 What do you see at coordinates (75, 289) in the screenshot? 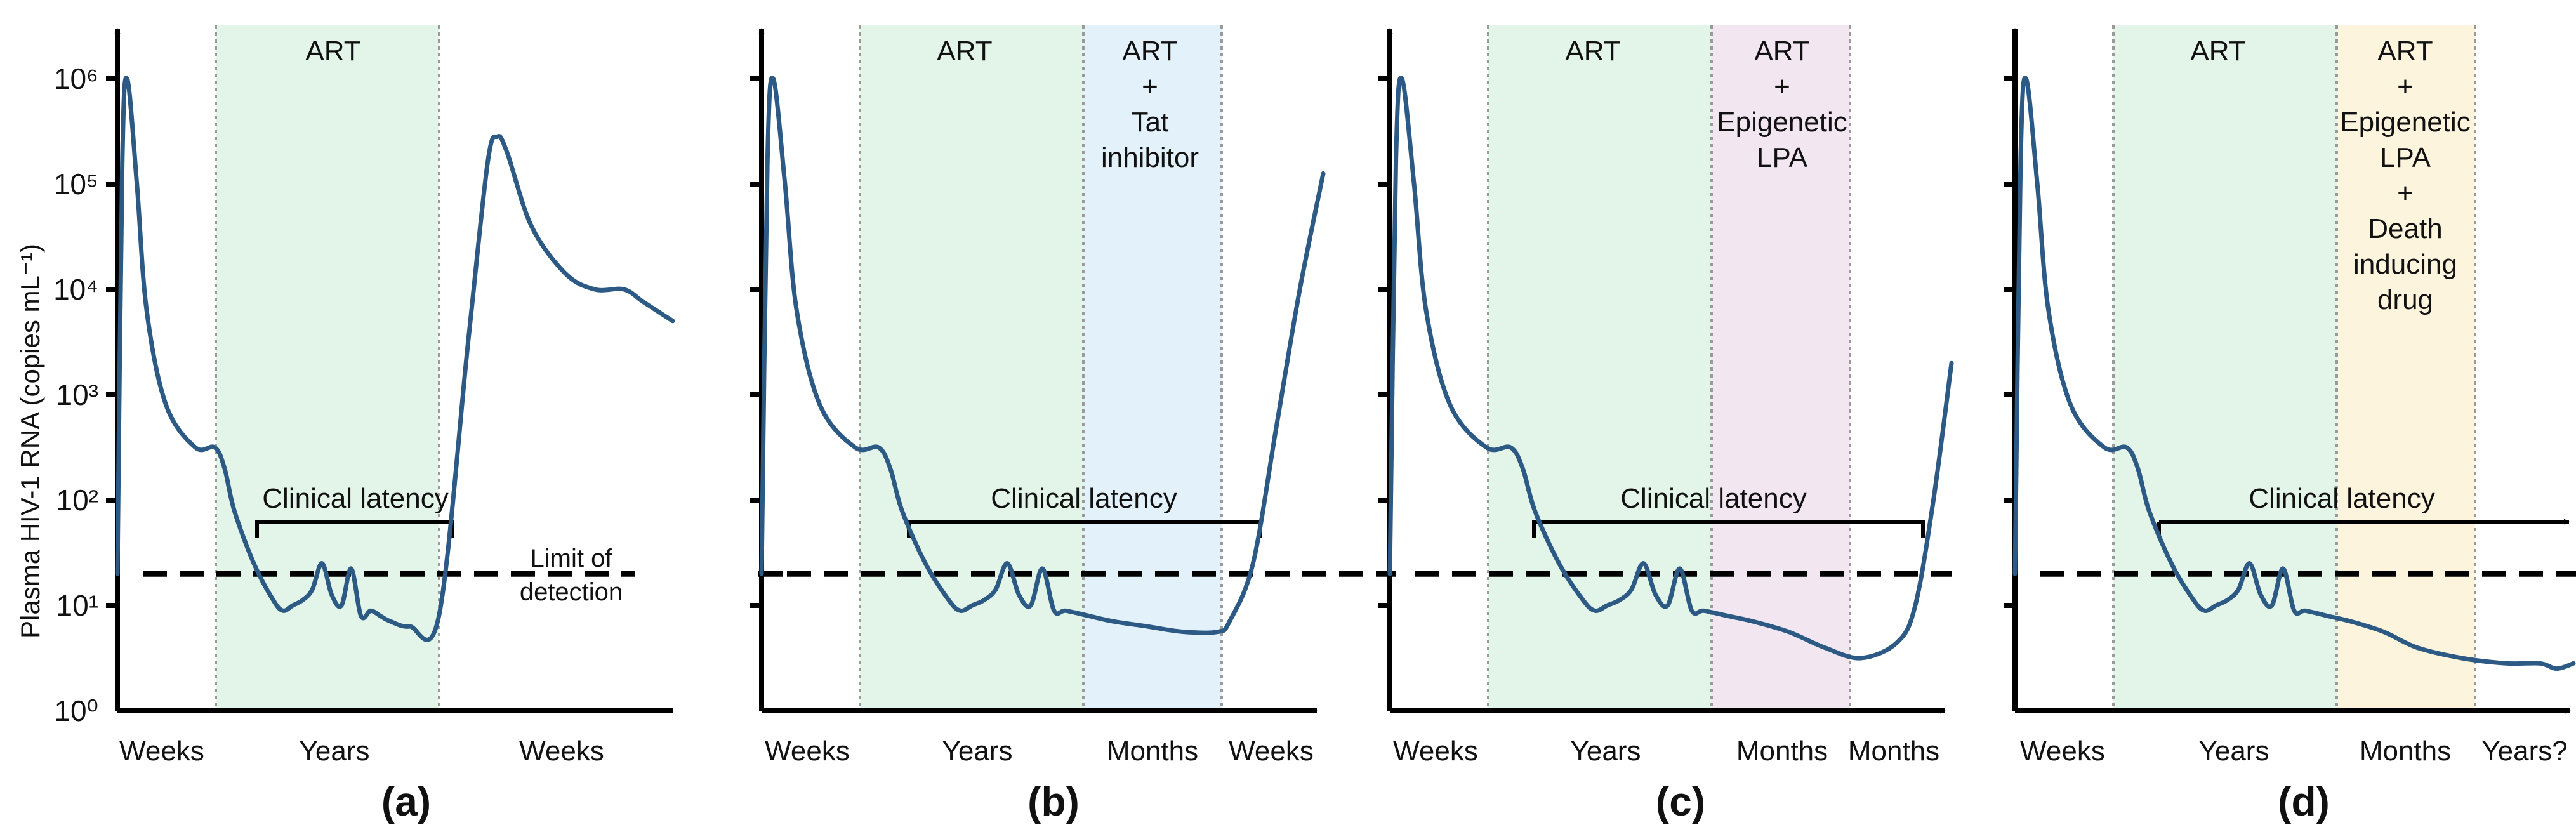
I see `y-tick-label: 10⁴` at bounding box center [75, 289].